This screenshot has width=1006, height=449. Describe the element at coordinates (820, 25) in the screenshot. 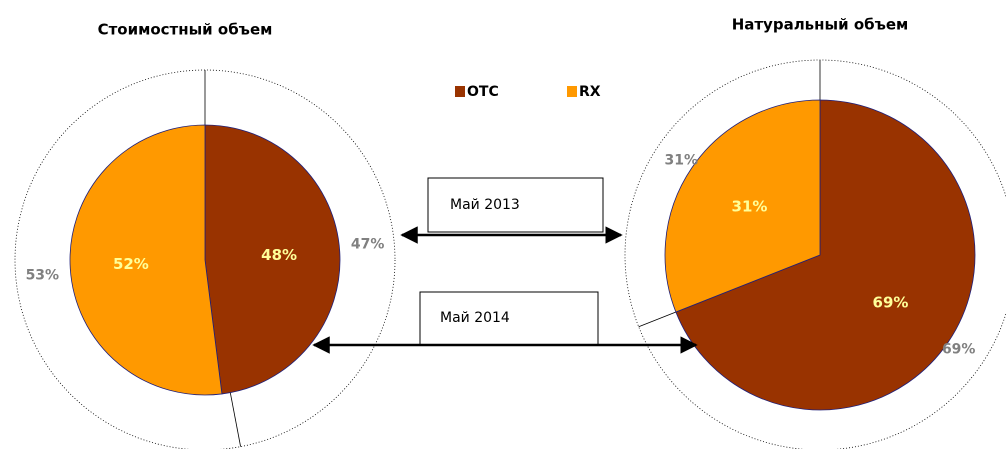

I see `chart-title: Натуральный объем` at that location.